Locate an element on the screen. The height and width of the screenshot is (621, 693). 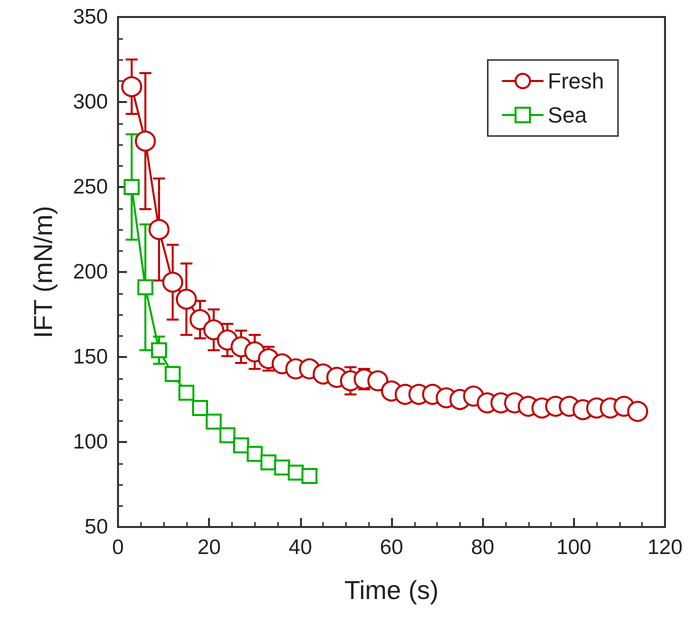
x-tick-label: 40 is located at coordinates (300, 547).